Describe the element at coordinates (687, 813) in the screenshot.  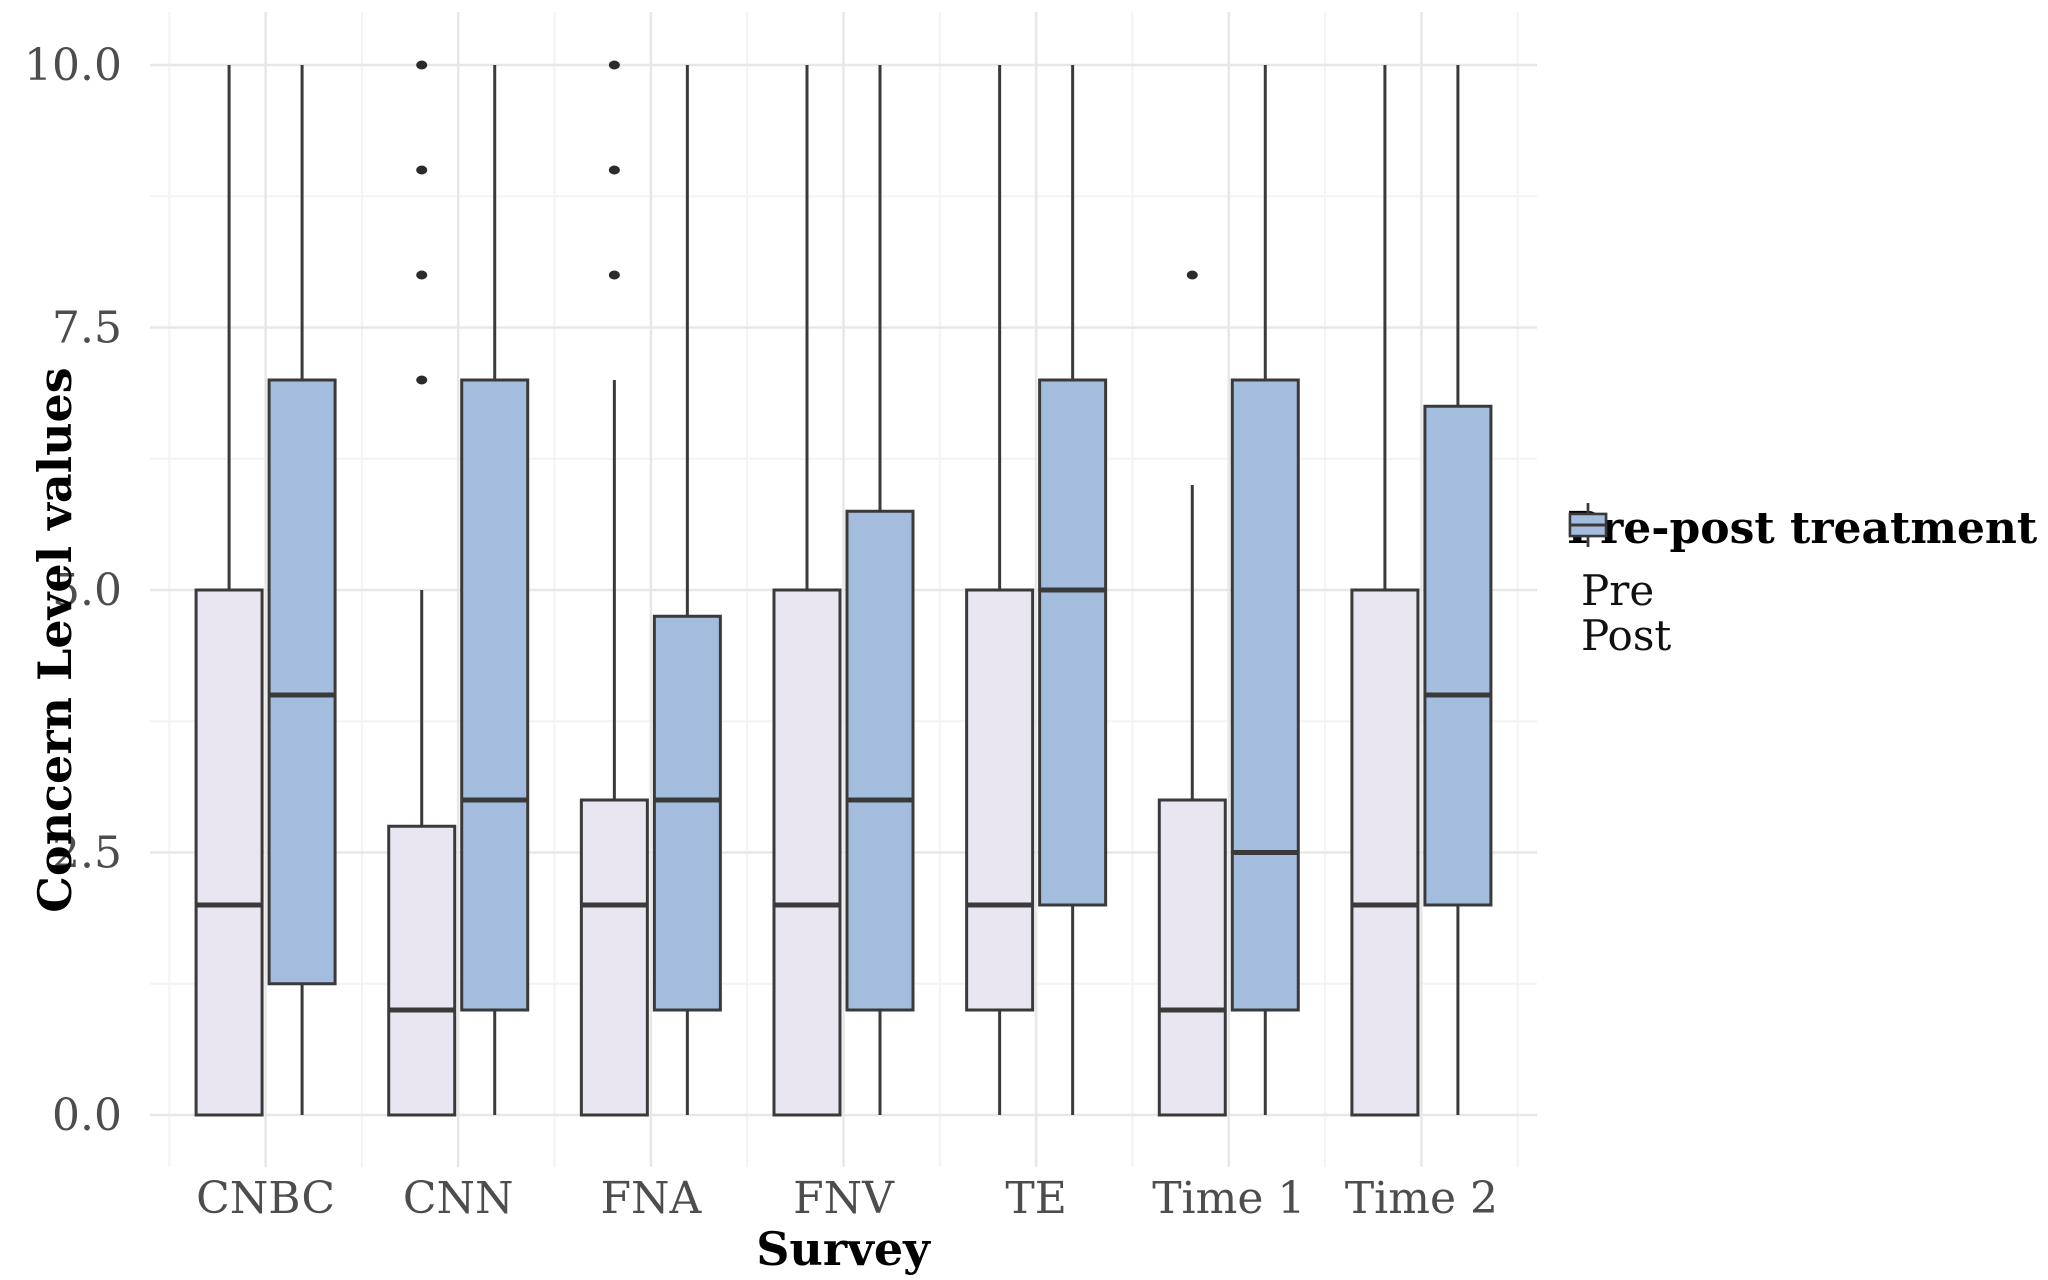
I see `box-post-FNA` at that location.